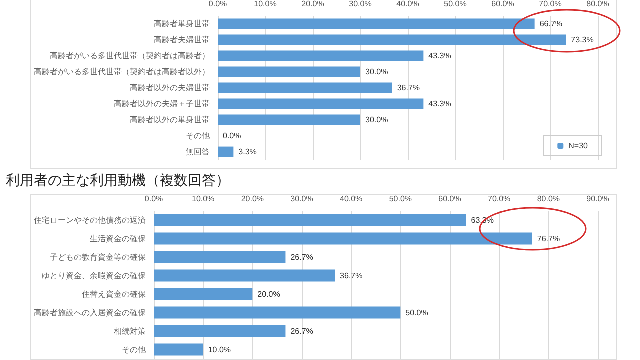  Describe the element at coordinates (551, 24) in the screenshot. I see `data-label: 66.7%` at that location.